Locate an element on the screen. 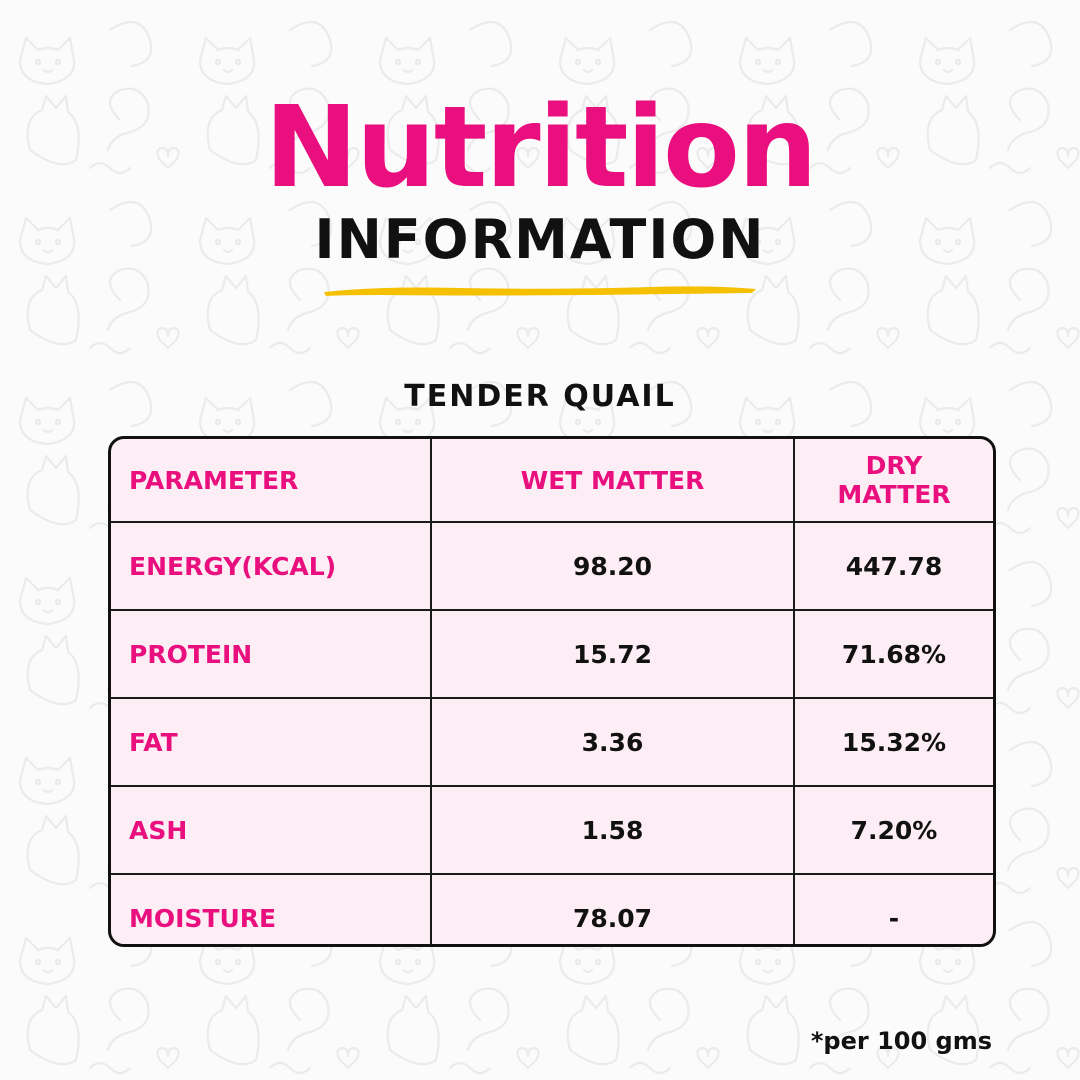 The width and height of the screenshot is (1080, 1080). dry-matter-cell: - is located at coordinates (893, 908).